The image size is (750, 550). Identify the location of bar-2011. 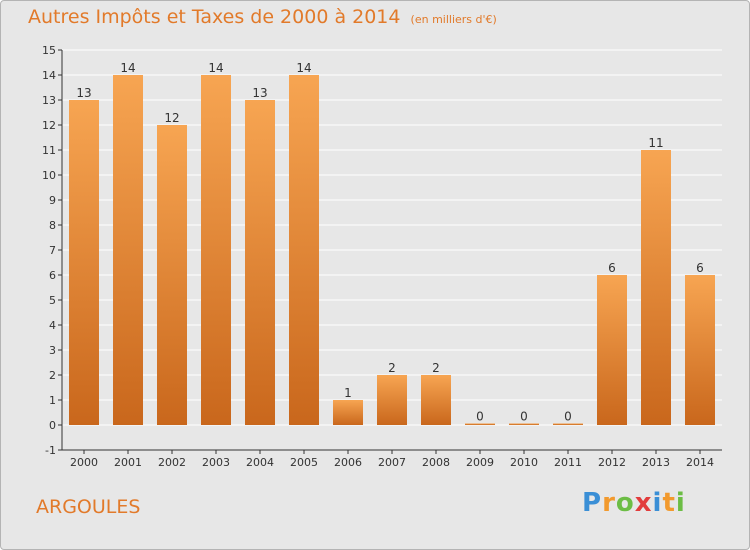
(568, 424).